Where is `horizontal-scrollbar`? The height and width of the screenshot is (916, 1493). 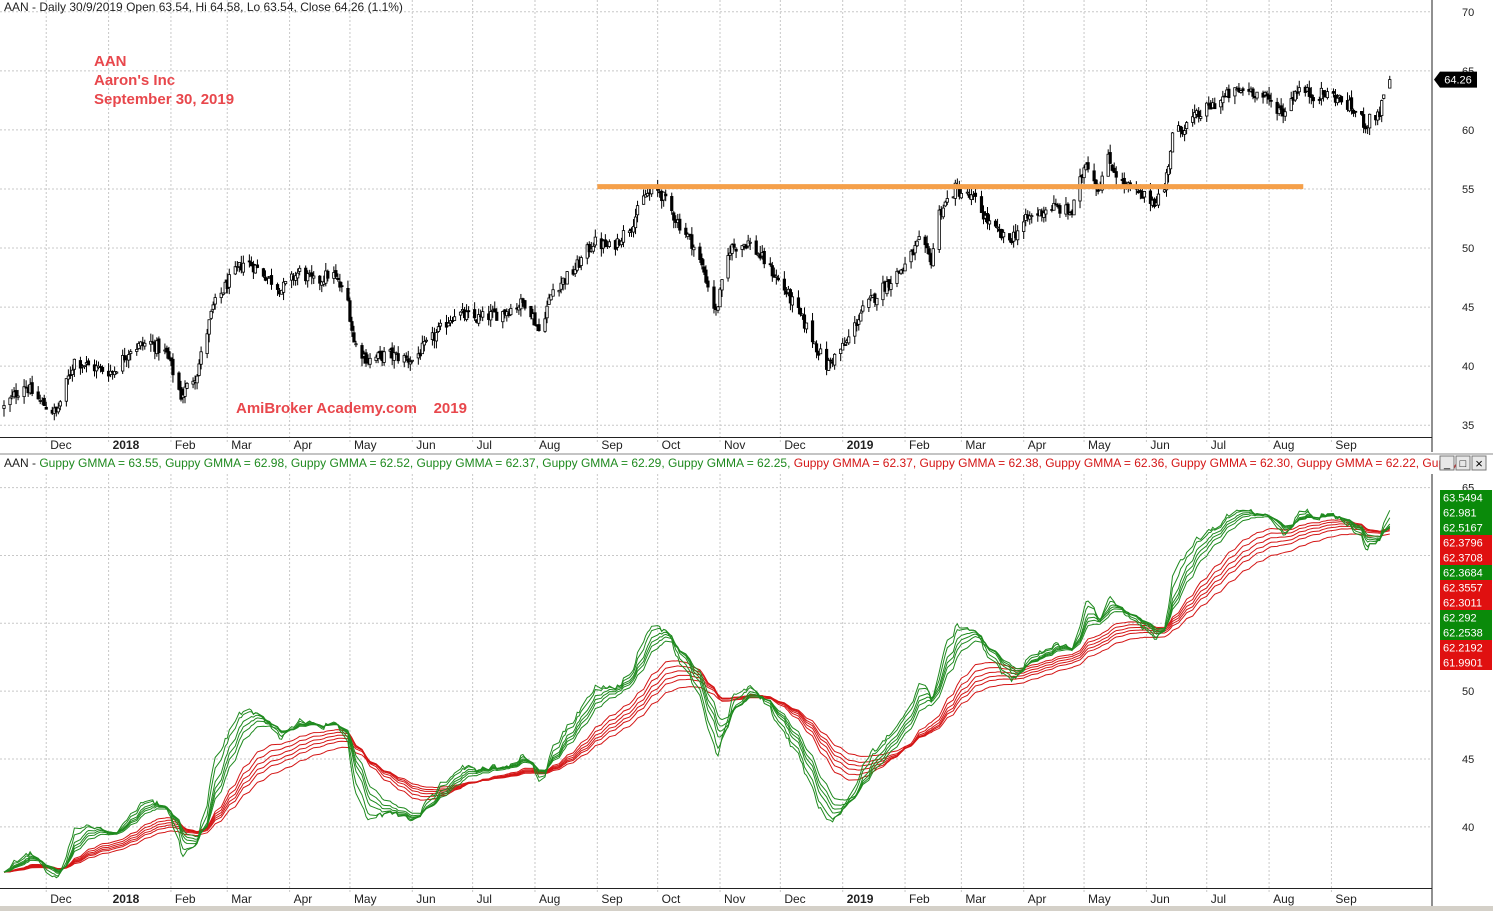 horizontal-scrollbar is located at coordinates (746, 908).